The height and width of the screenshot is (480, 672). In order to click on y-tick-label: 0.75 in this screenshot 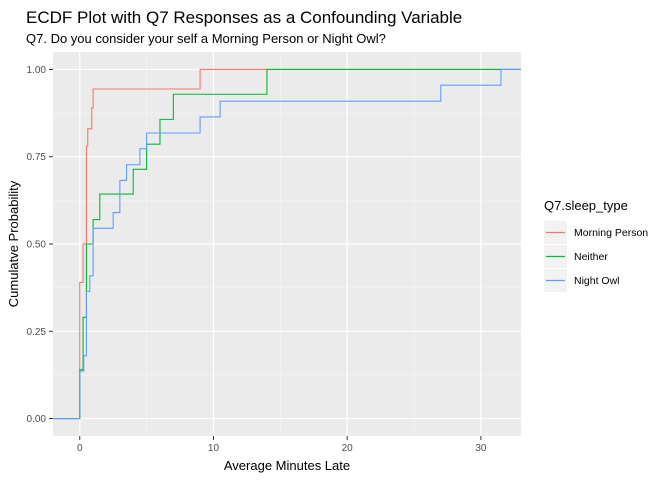, I will do `click(37, 157)`.